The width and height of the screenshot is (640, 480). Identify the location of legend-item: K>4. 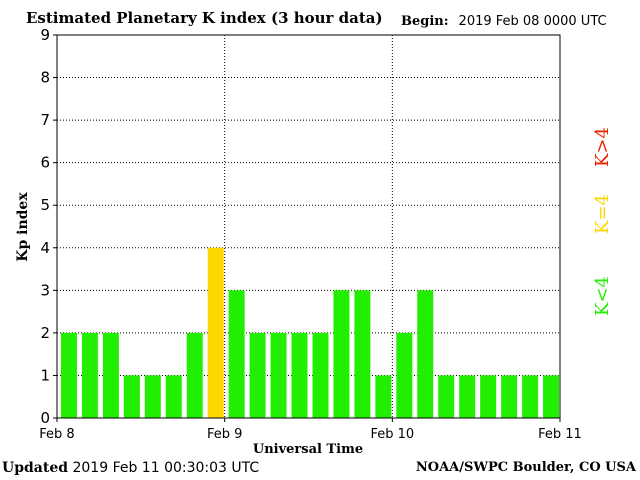
(602, 147).